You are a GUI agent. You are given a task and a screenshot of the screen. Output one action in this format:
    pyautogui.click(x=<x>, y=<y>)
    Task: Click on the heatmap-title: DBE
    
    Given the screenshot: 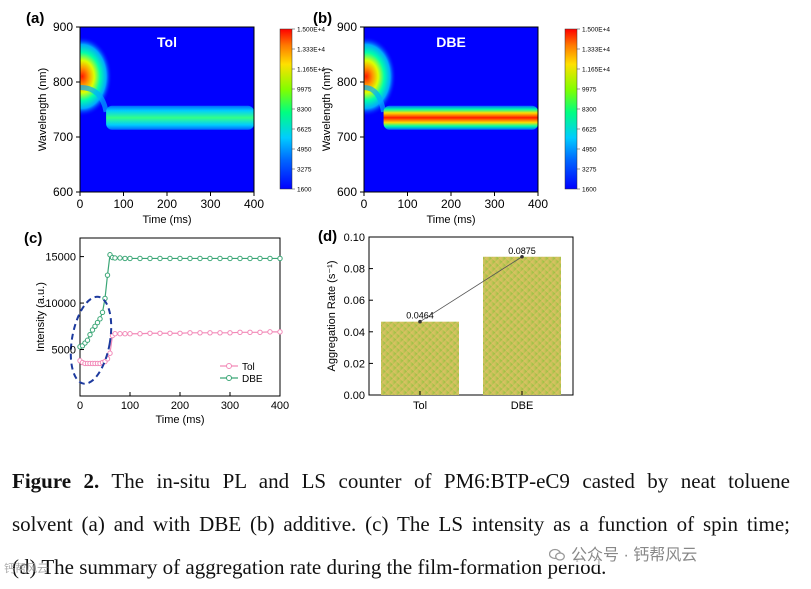 What is the action you would take?
    pyautogui.click(x=451, y=42)
    